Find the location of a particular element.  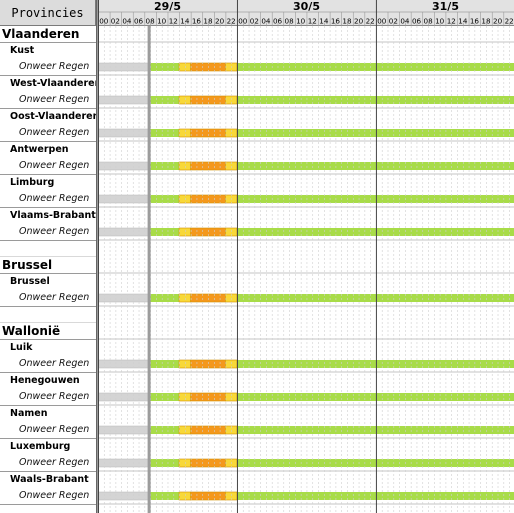

panel-divider is located at coordinates (97, 256).